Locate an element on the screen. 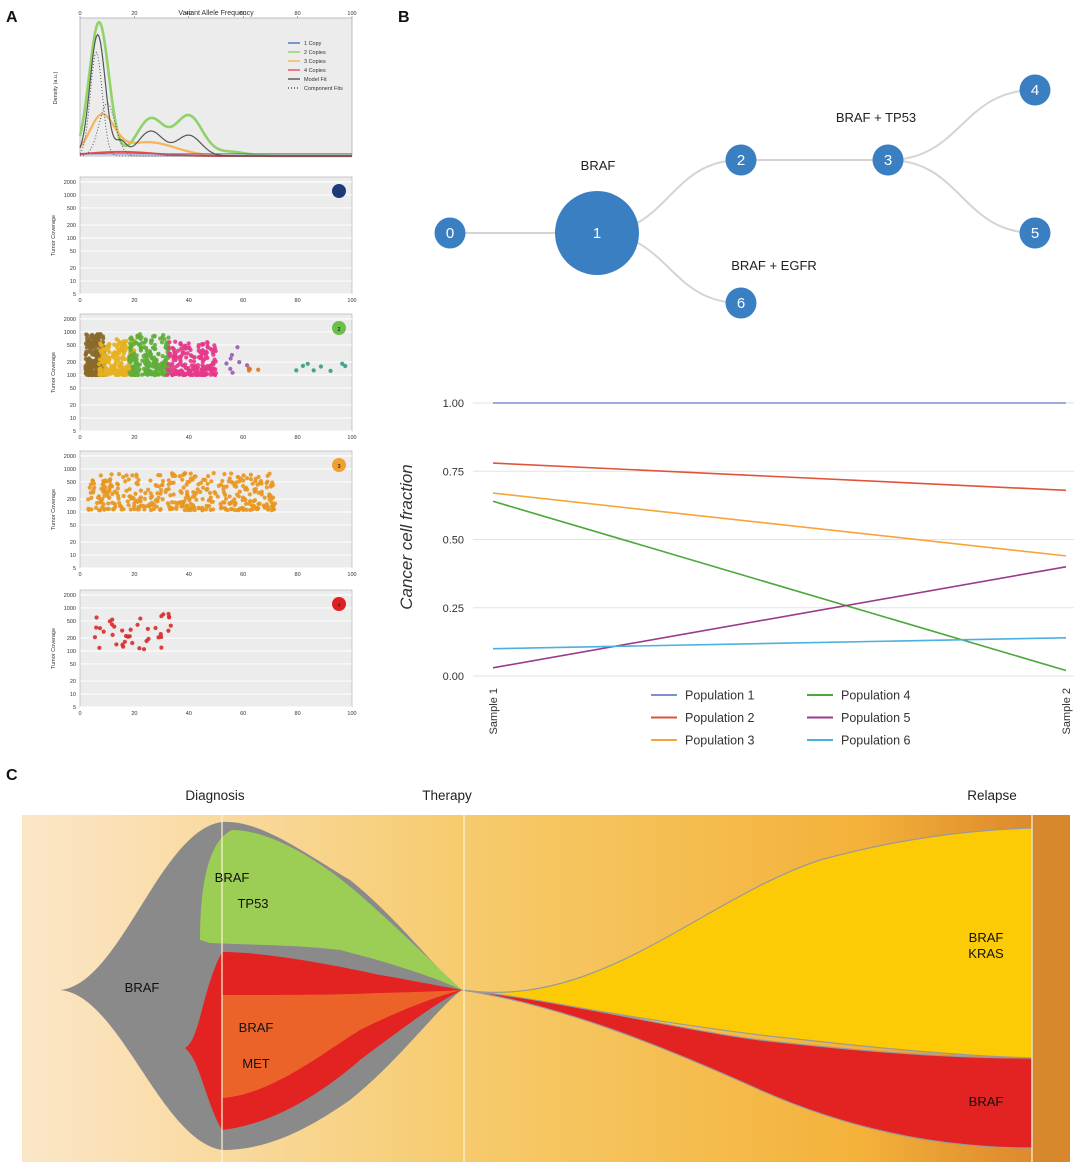 The width and height of the screenshot is (1080, 1162). cluster-badge is located at coordinates (339, 191).